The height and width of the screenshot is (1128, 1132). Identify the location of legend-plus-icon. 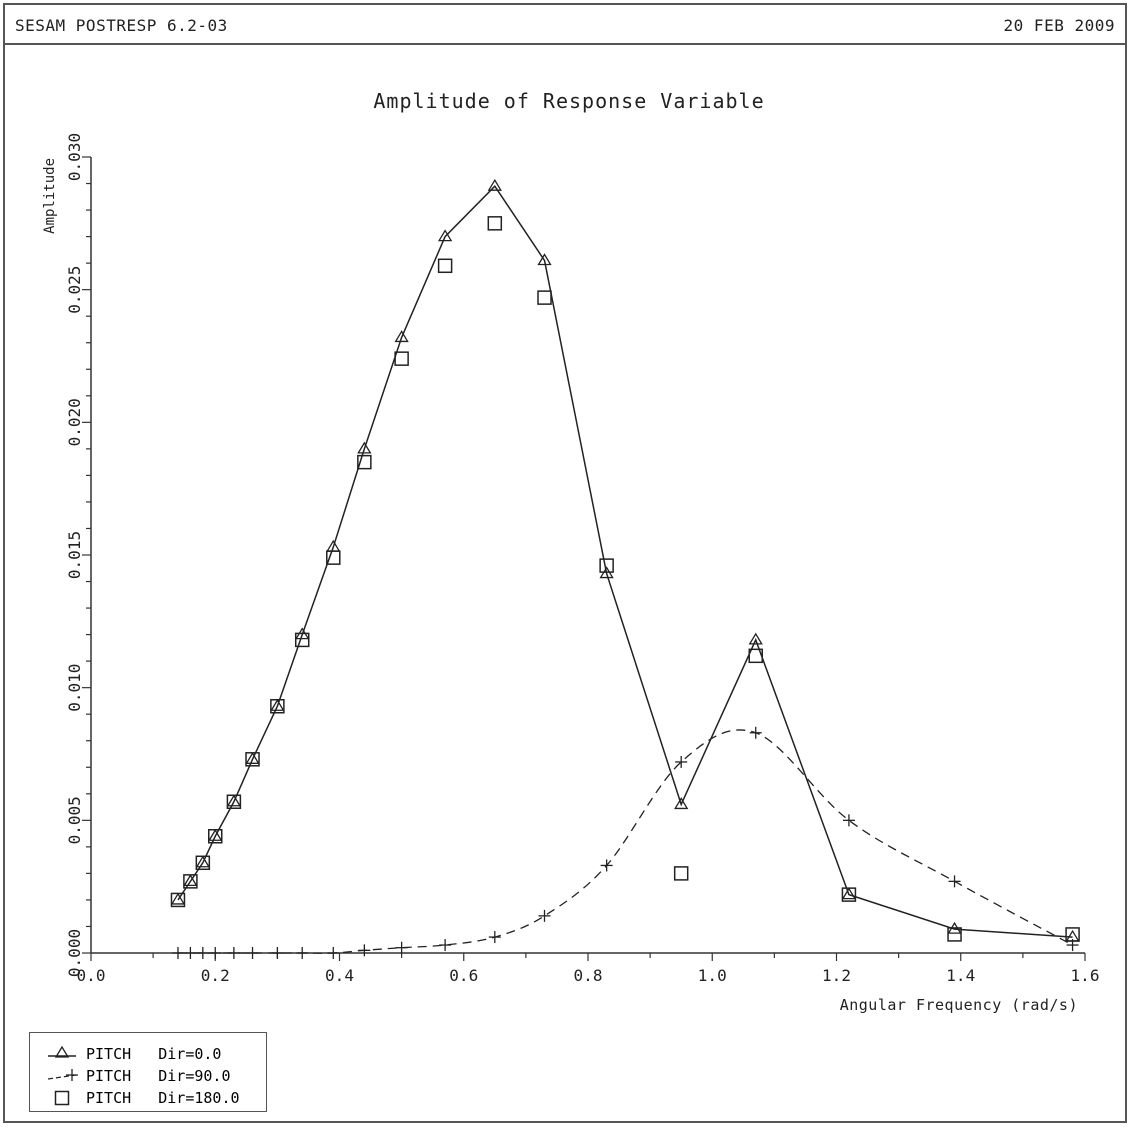
(72, 1075).